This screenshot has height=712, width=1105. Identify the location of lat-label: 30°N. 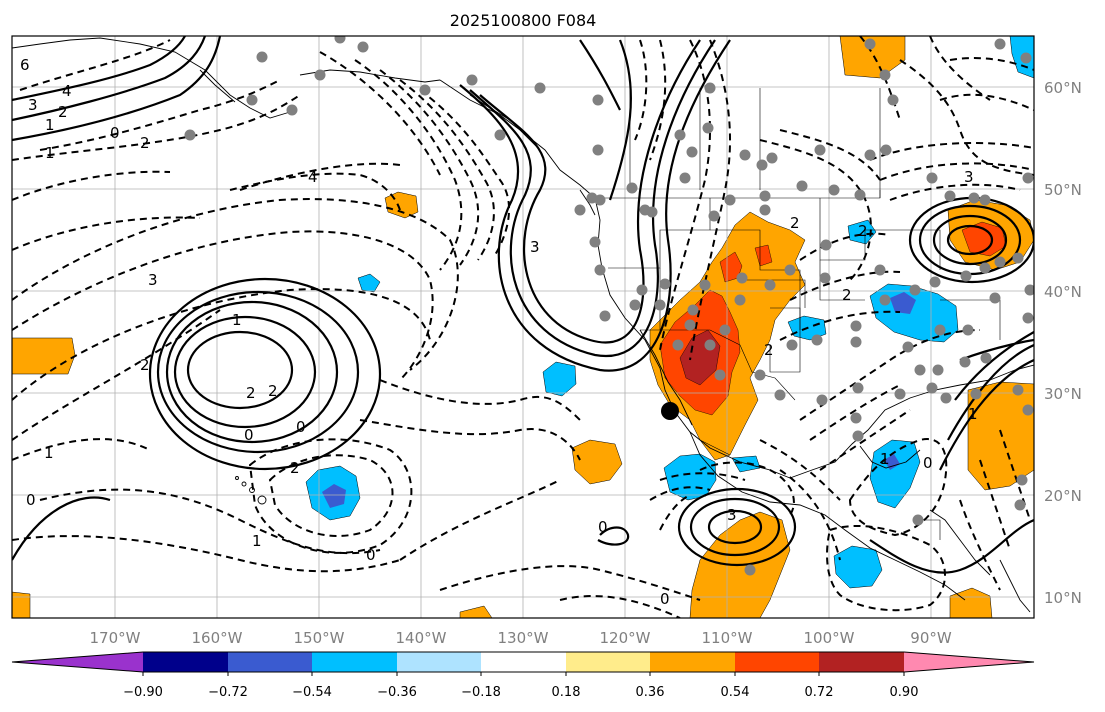
(1063, 394).